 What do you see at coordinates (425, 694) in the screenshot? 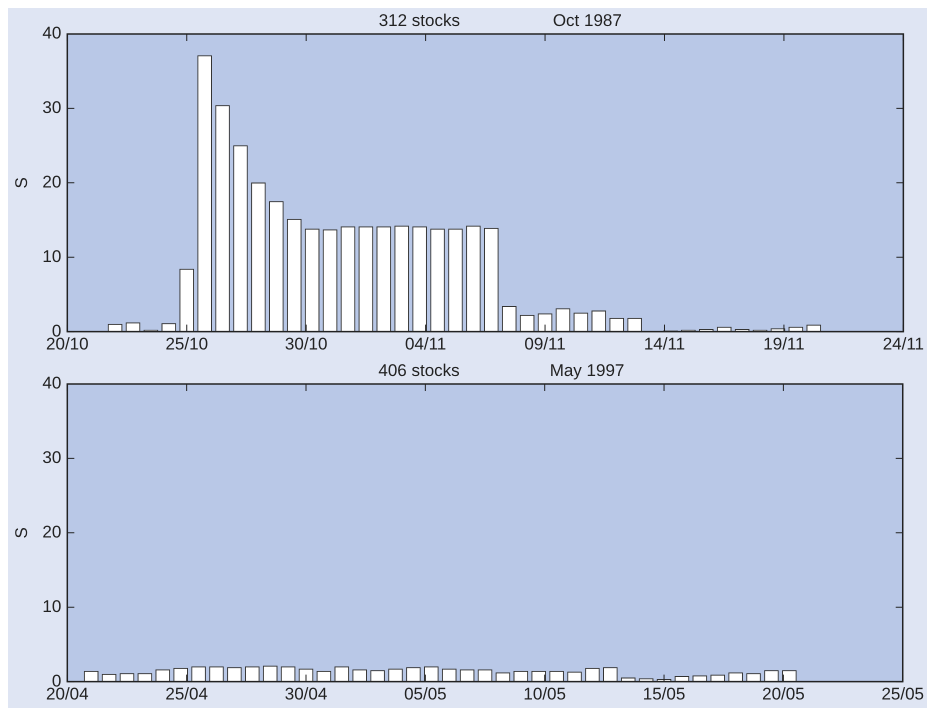
I see `x-tick-label: 05/05` at bounding box center [425, 694].